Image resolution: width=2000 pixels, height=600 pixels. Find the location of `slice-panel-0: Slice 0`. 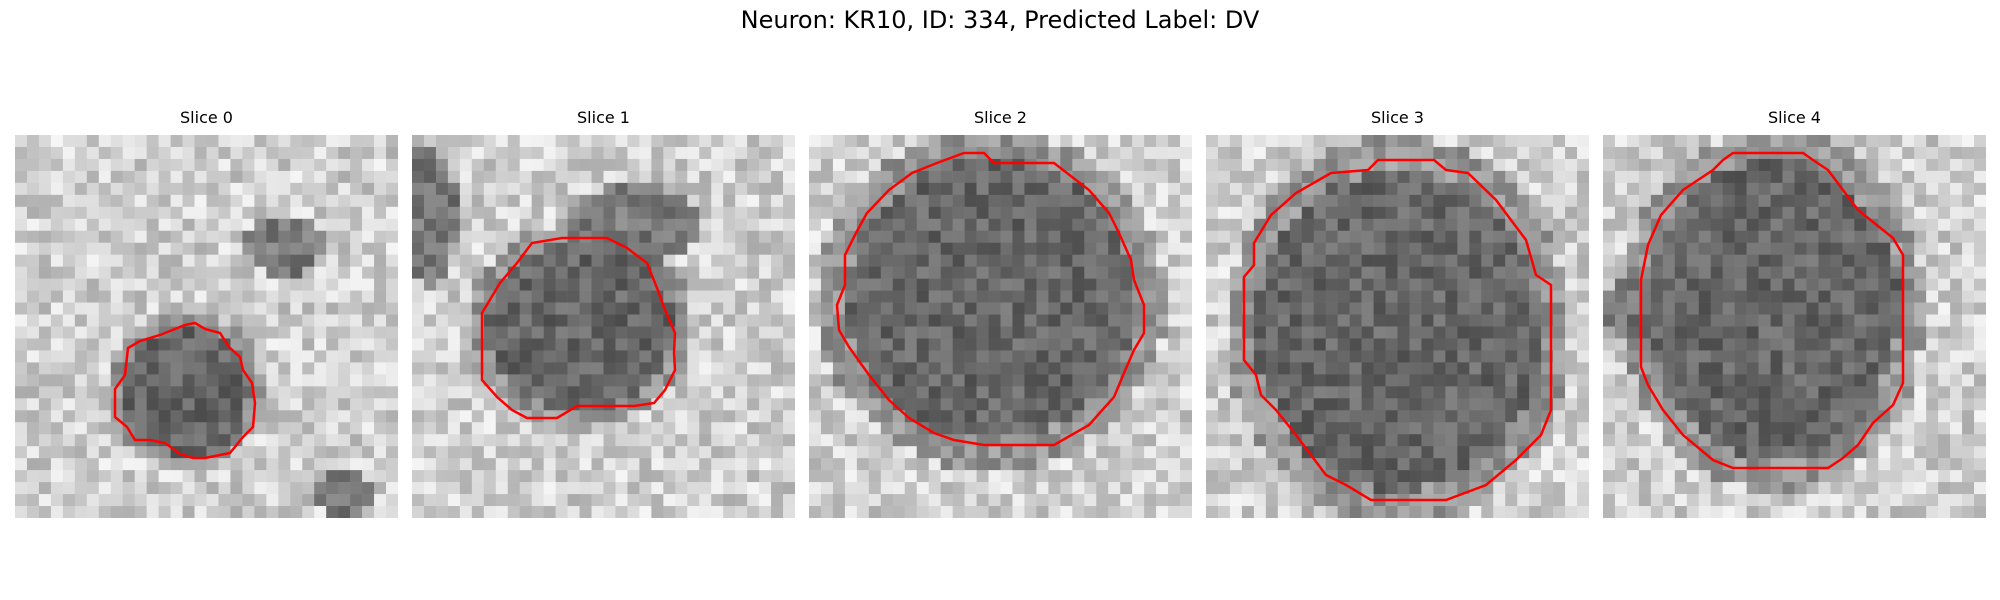

slice-panel-0: Slice 0 is located at coordinates (206, 313).